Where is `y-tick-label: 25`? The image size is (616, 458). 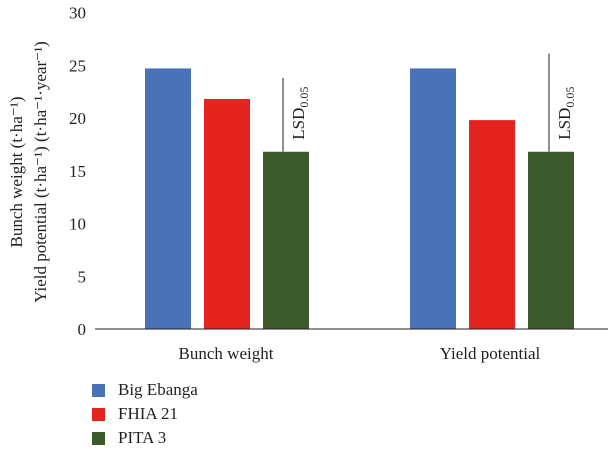
y-tick-label: 25 is located at coordinates (77, 65).